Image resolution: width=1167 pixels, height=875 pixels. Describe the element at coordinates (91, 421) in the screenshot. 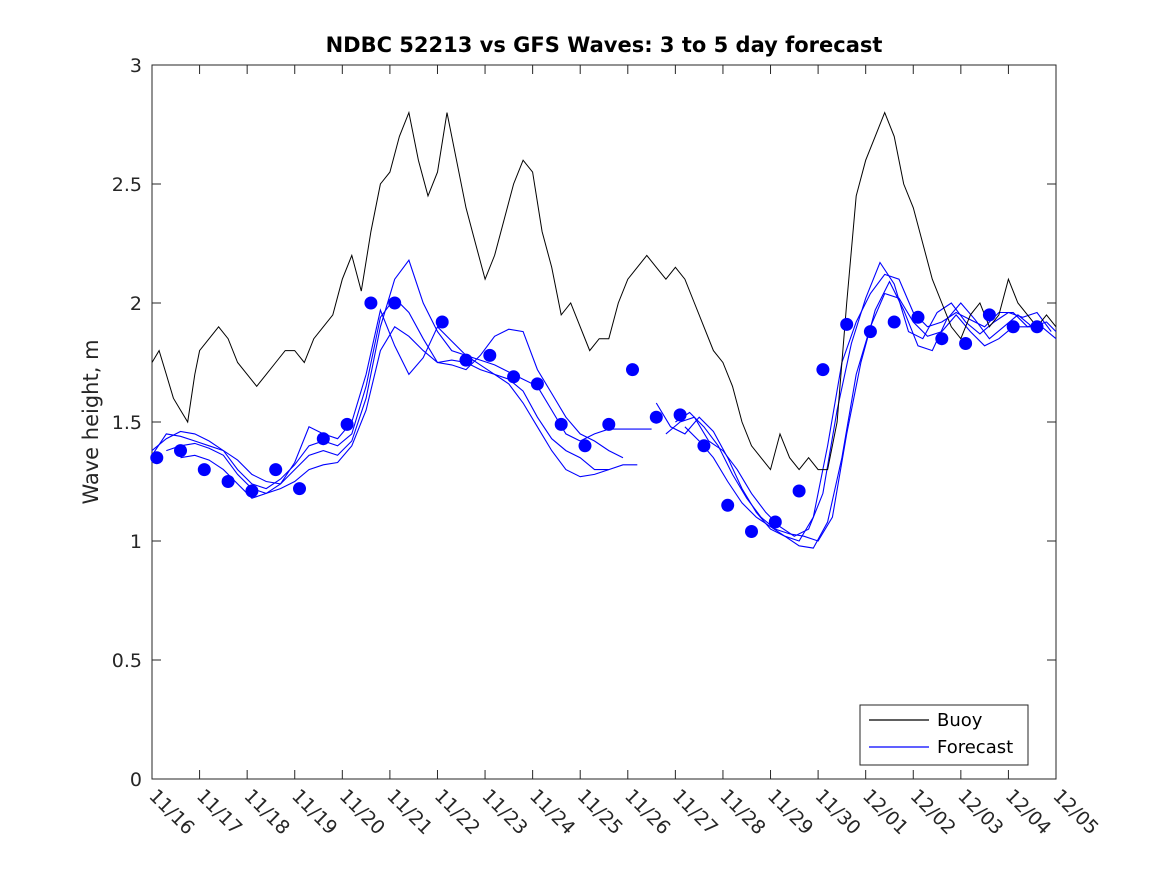

I see `y-axis-label: Wave height, m` at that location.